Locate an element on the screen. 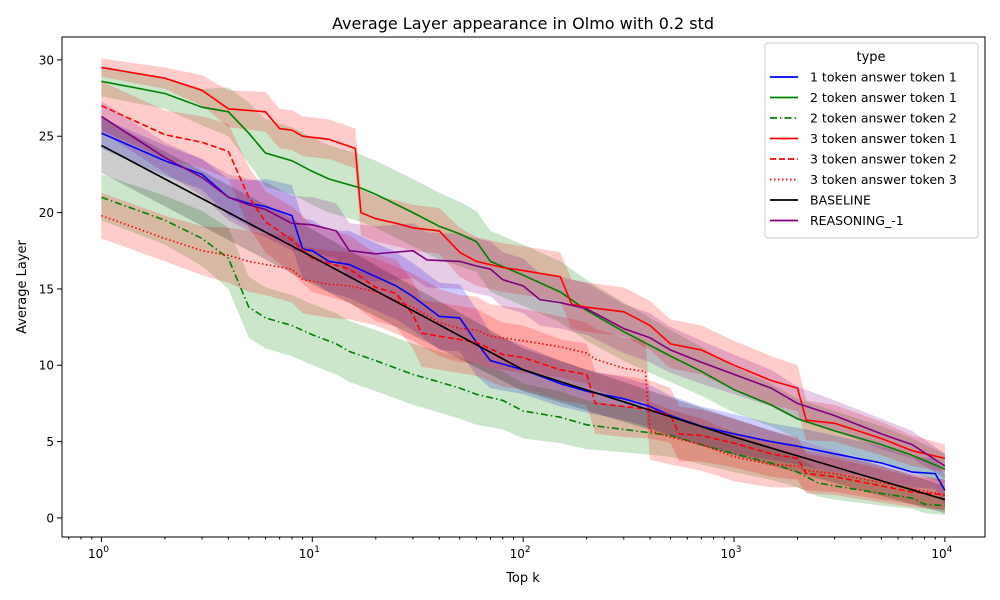 The width and height of the screenshot is (1000, 600). legend-item-2-token-answer-token-2: 2 token answer token 2 is located at coordinates (863, 118).